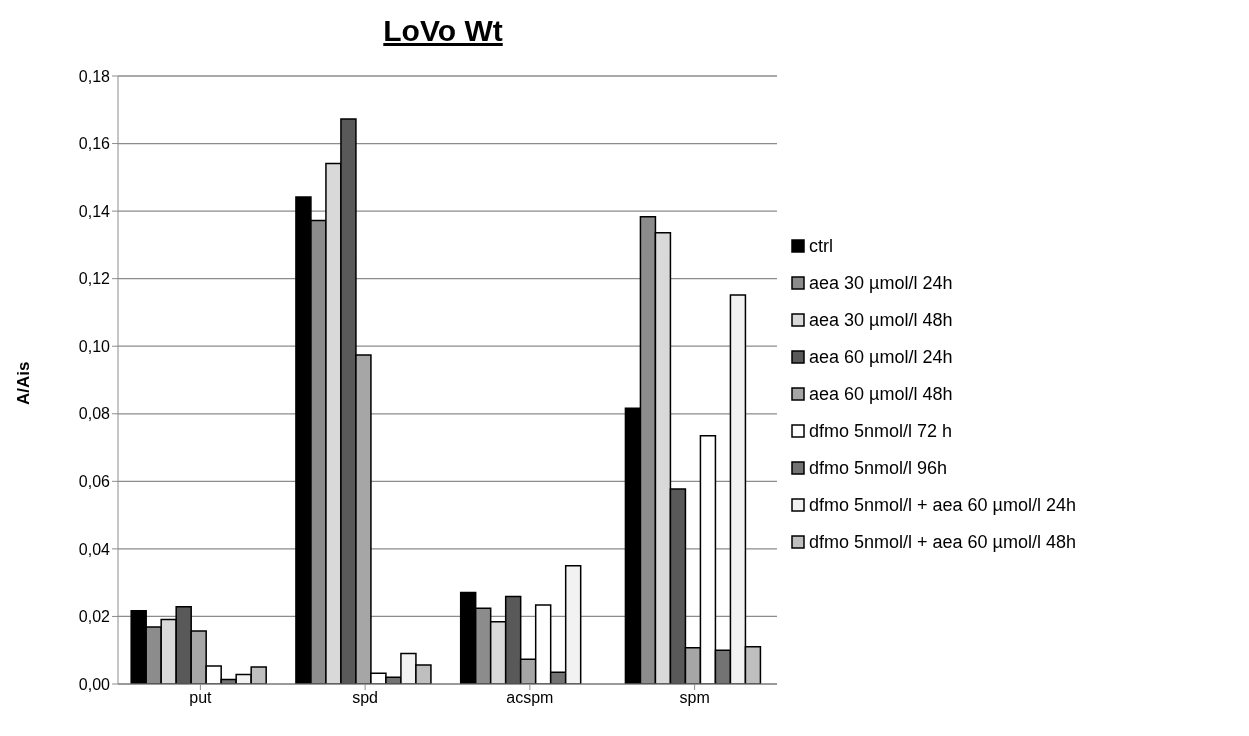 The image size is (1249, 736). What do you see at coordinates (94, 482) in the screenshot?
I see `y-tick-label: 0,06` at bounding box center [94, 482].